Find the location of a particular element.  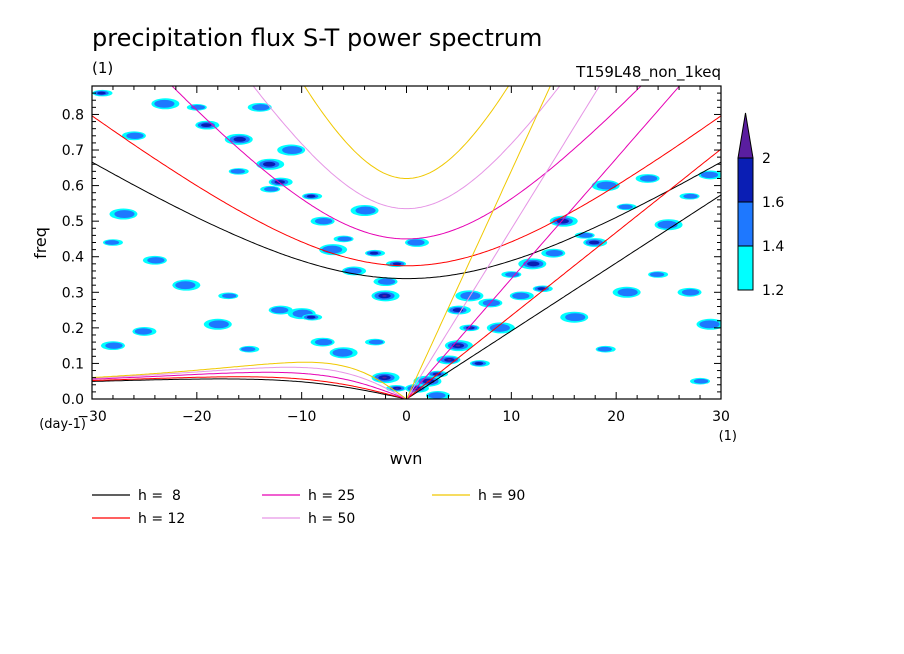

x-tick-label: 0 is located at coordinates (406, 417).